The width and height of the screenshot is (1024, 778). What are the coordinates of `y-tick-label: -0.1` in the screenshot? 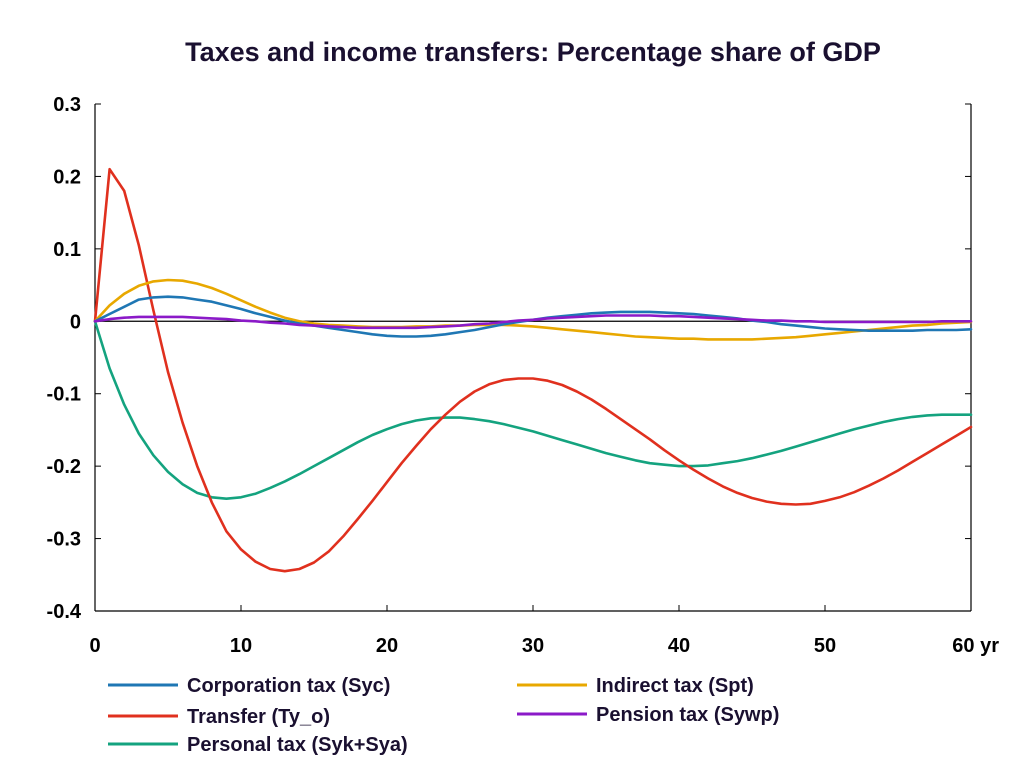 It's located at (64, 395).